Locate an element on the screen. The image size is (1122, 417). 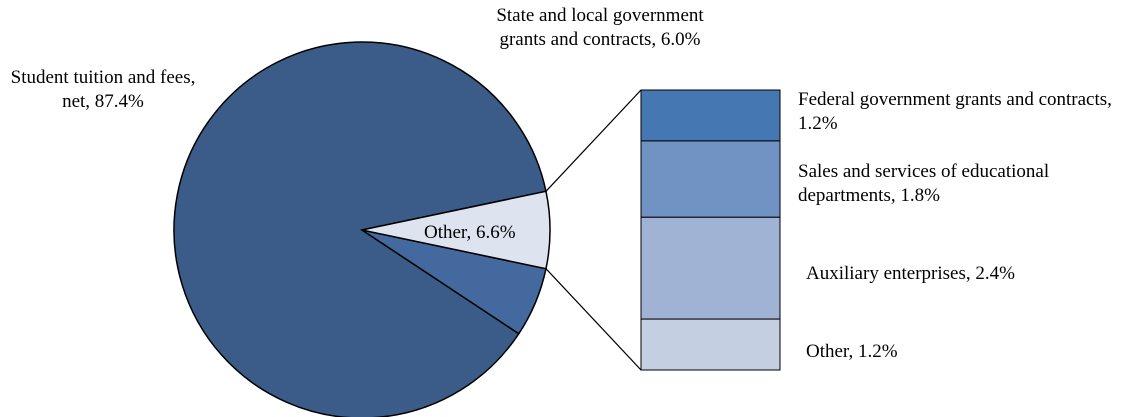
slice-label: Other, 6.6% is located at coordinates (470, 232).